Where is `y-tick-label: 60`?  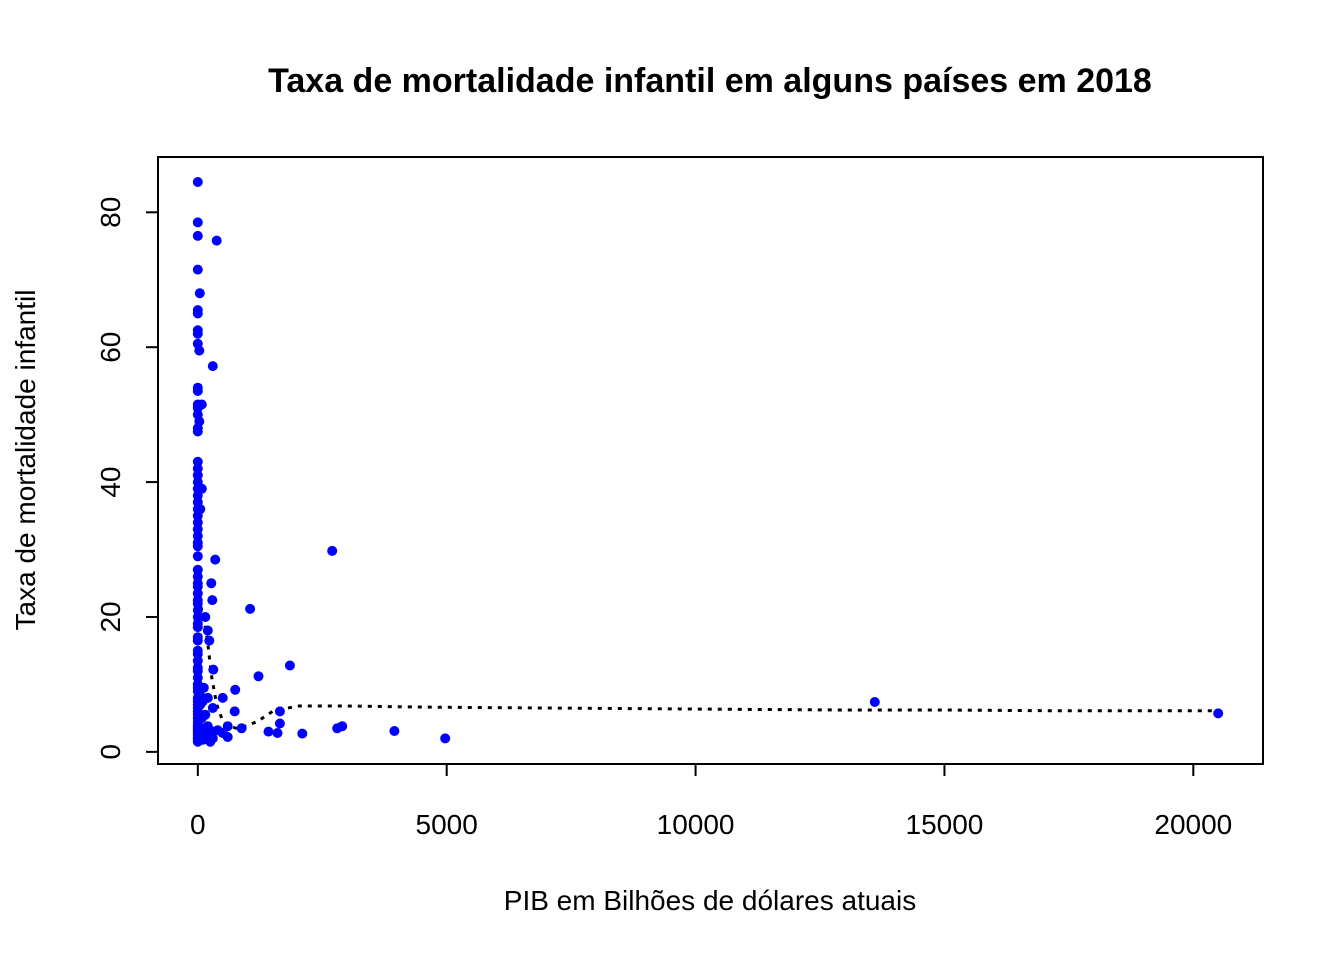
y-tick-label: 60 is located at coordinates (110, 347).